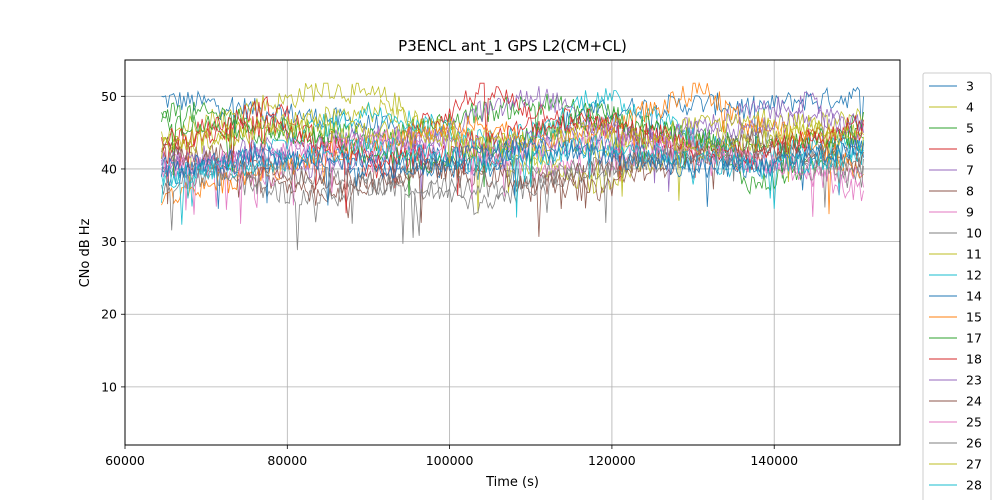  I want to click on x-tick-label: 120000, so click(612, 460).